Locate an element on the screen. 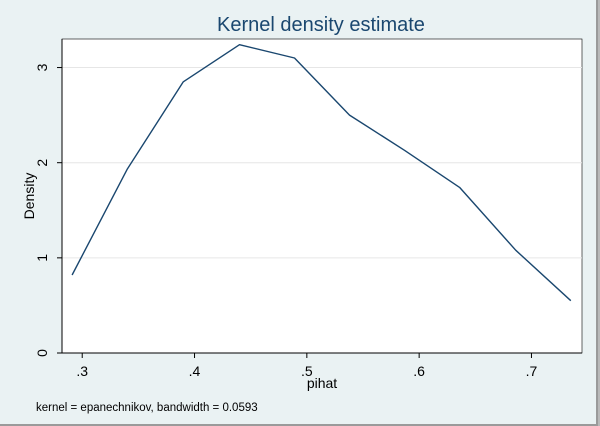  x-tick-label: .5 is located at coordinates (307, 371).